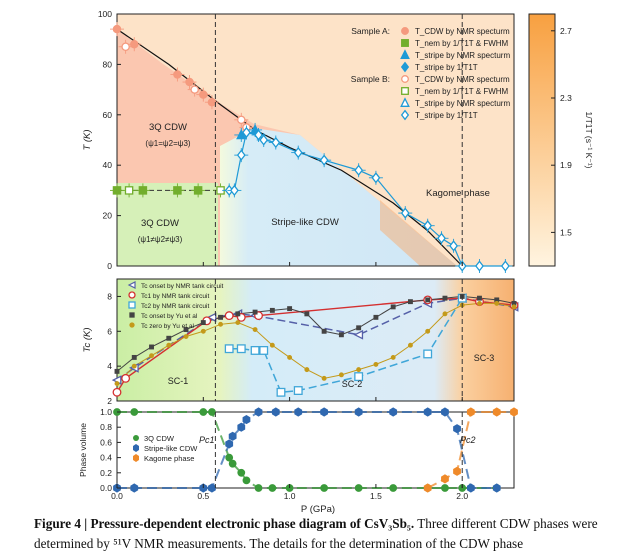 The image size is (640, 560). What do you see at coordinates (87, 340) in the screenshot?
I see `panel-b-y-label: Tc (K)` at bounding box center [87, 340].